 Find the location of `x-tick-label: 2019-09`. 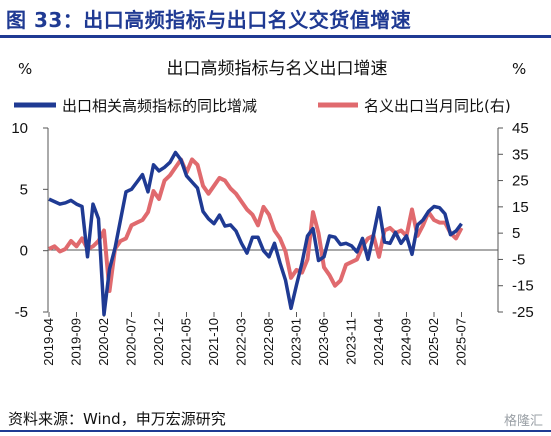

x-tick-label: 2019-09 is located at coordinates (76, 342).